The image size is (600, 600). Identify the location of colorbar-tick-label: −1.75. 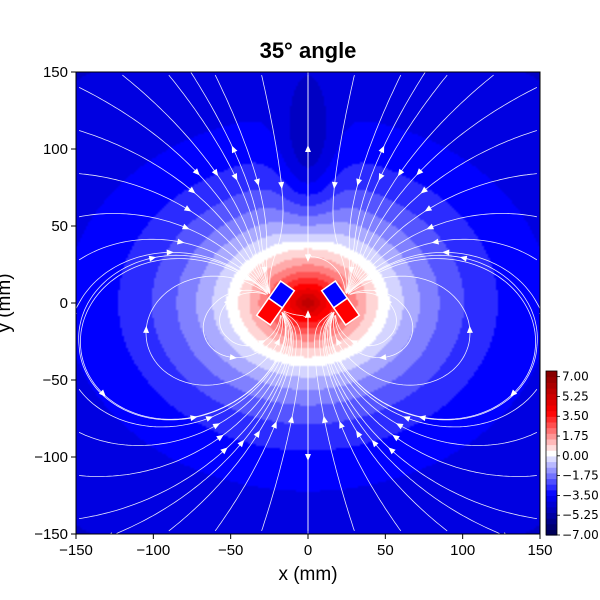
(580, 476).